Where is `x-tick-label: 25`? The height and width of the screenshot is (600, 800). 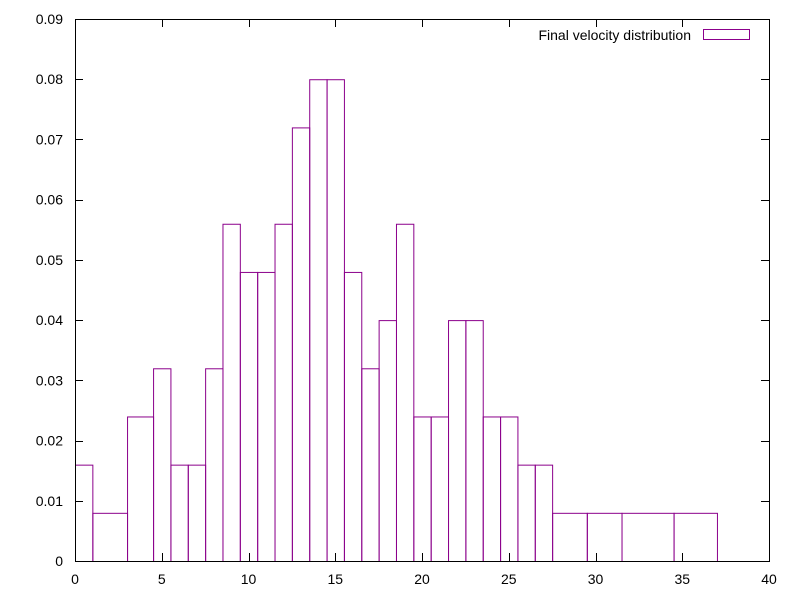 x-tick-label: 25 is located at coordinates (509, 579).